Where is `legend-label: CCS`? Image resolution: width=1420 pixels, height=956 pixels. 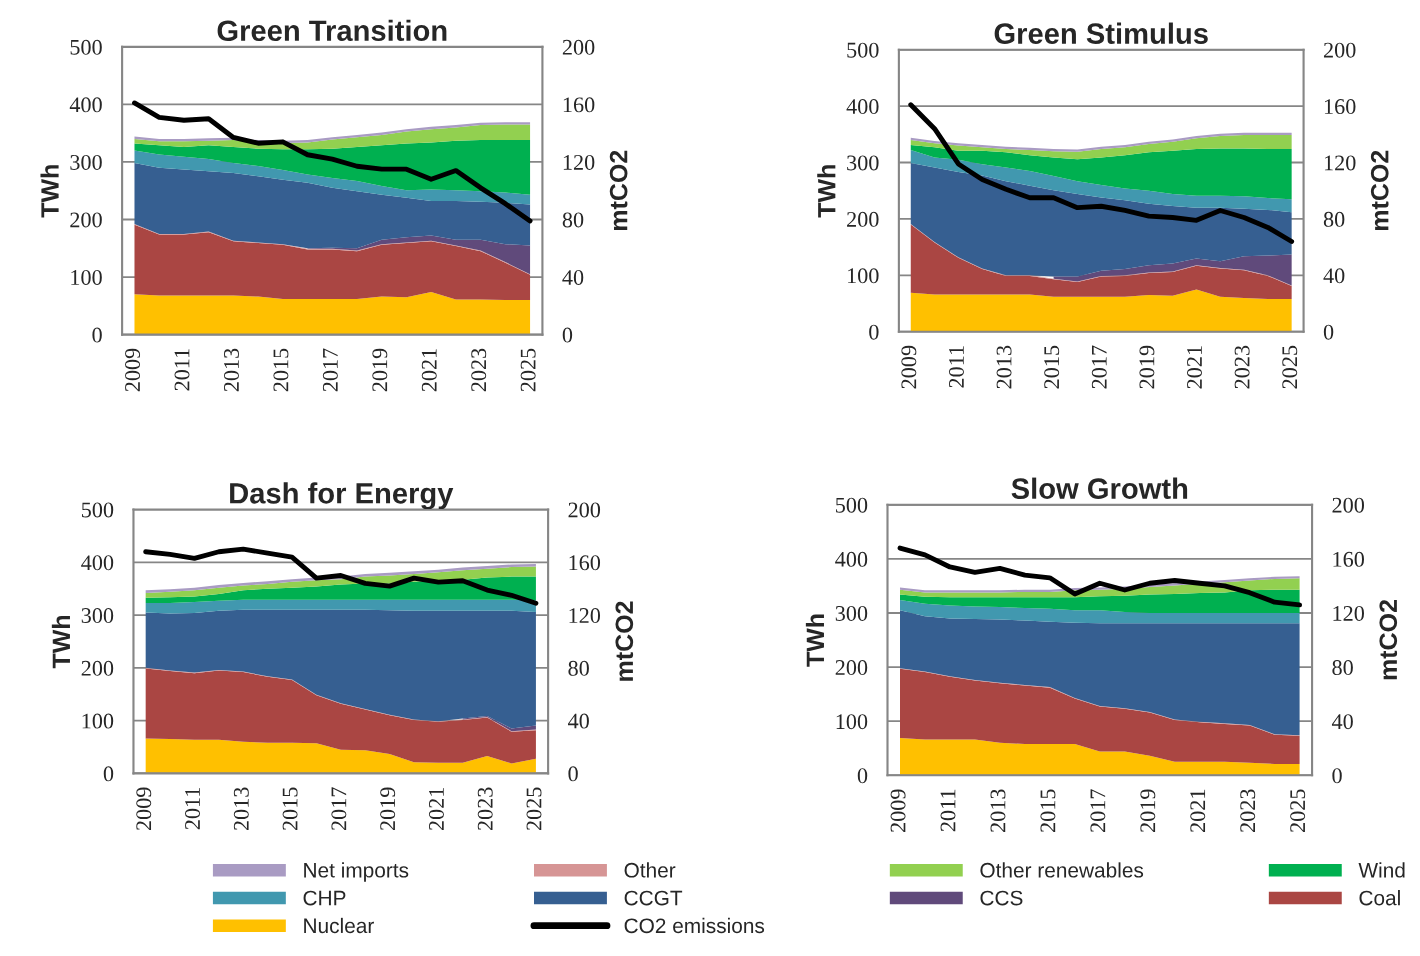 legend-label: CCS is located at coordinates (1001, 898).